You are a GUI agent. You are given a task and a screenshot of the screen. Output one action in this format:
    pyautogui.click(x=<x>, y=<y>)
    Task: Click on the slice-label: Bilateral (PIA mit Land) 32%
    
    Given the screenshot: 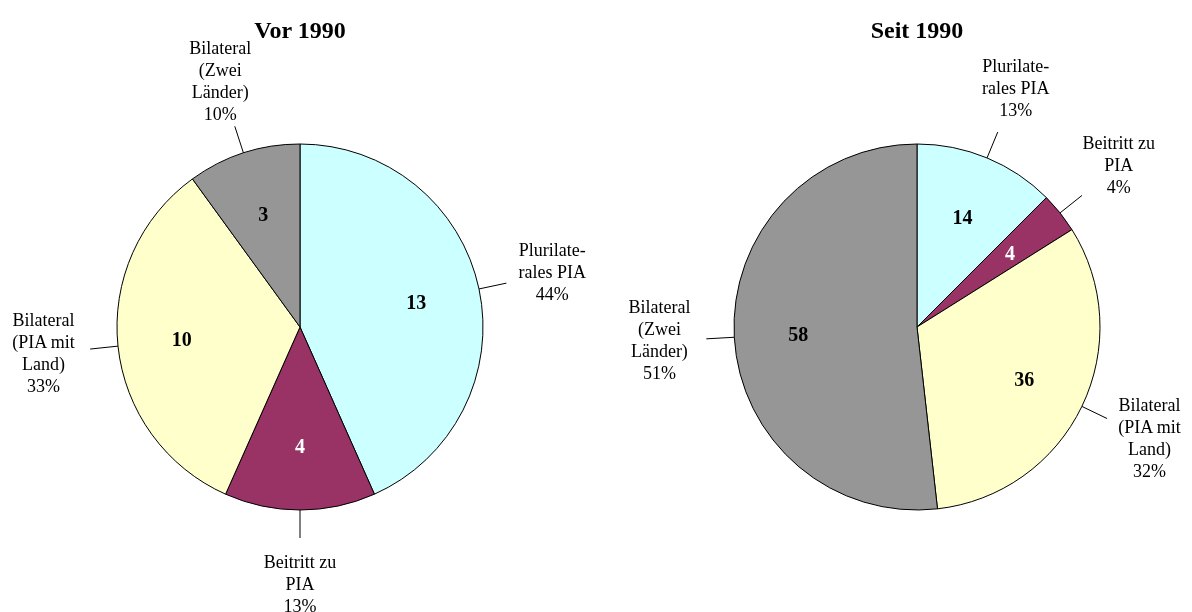 What is the action you would take?
    pyautogui.click(x=1149, y=437)
    